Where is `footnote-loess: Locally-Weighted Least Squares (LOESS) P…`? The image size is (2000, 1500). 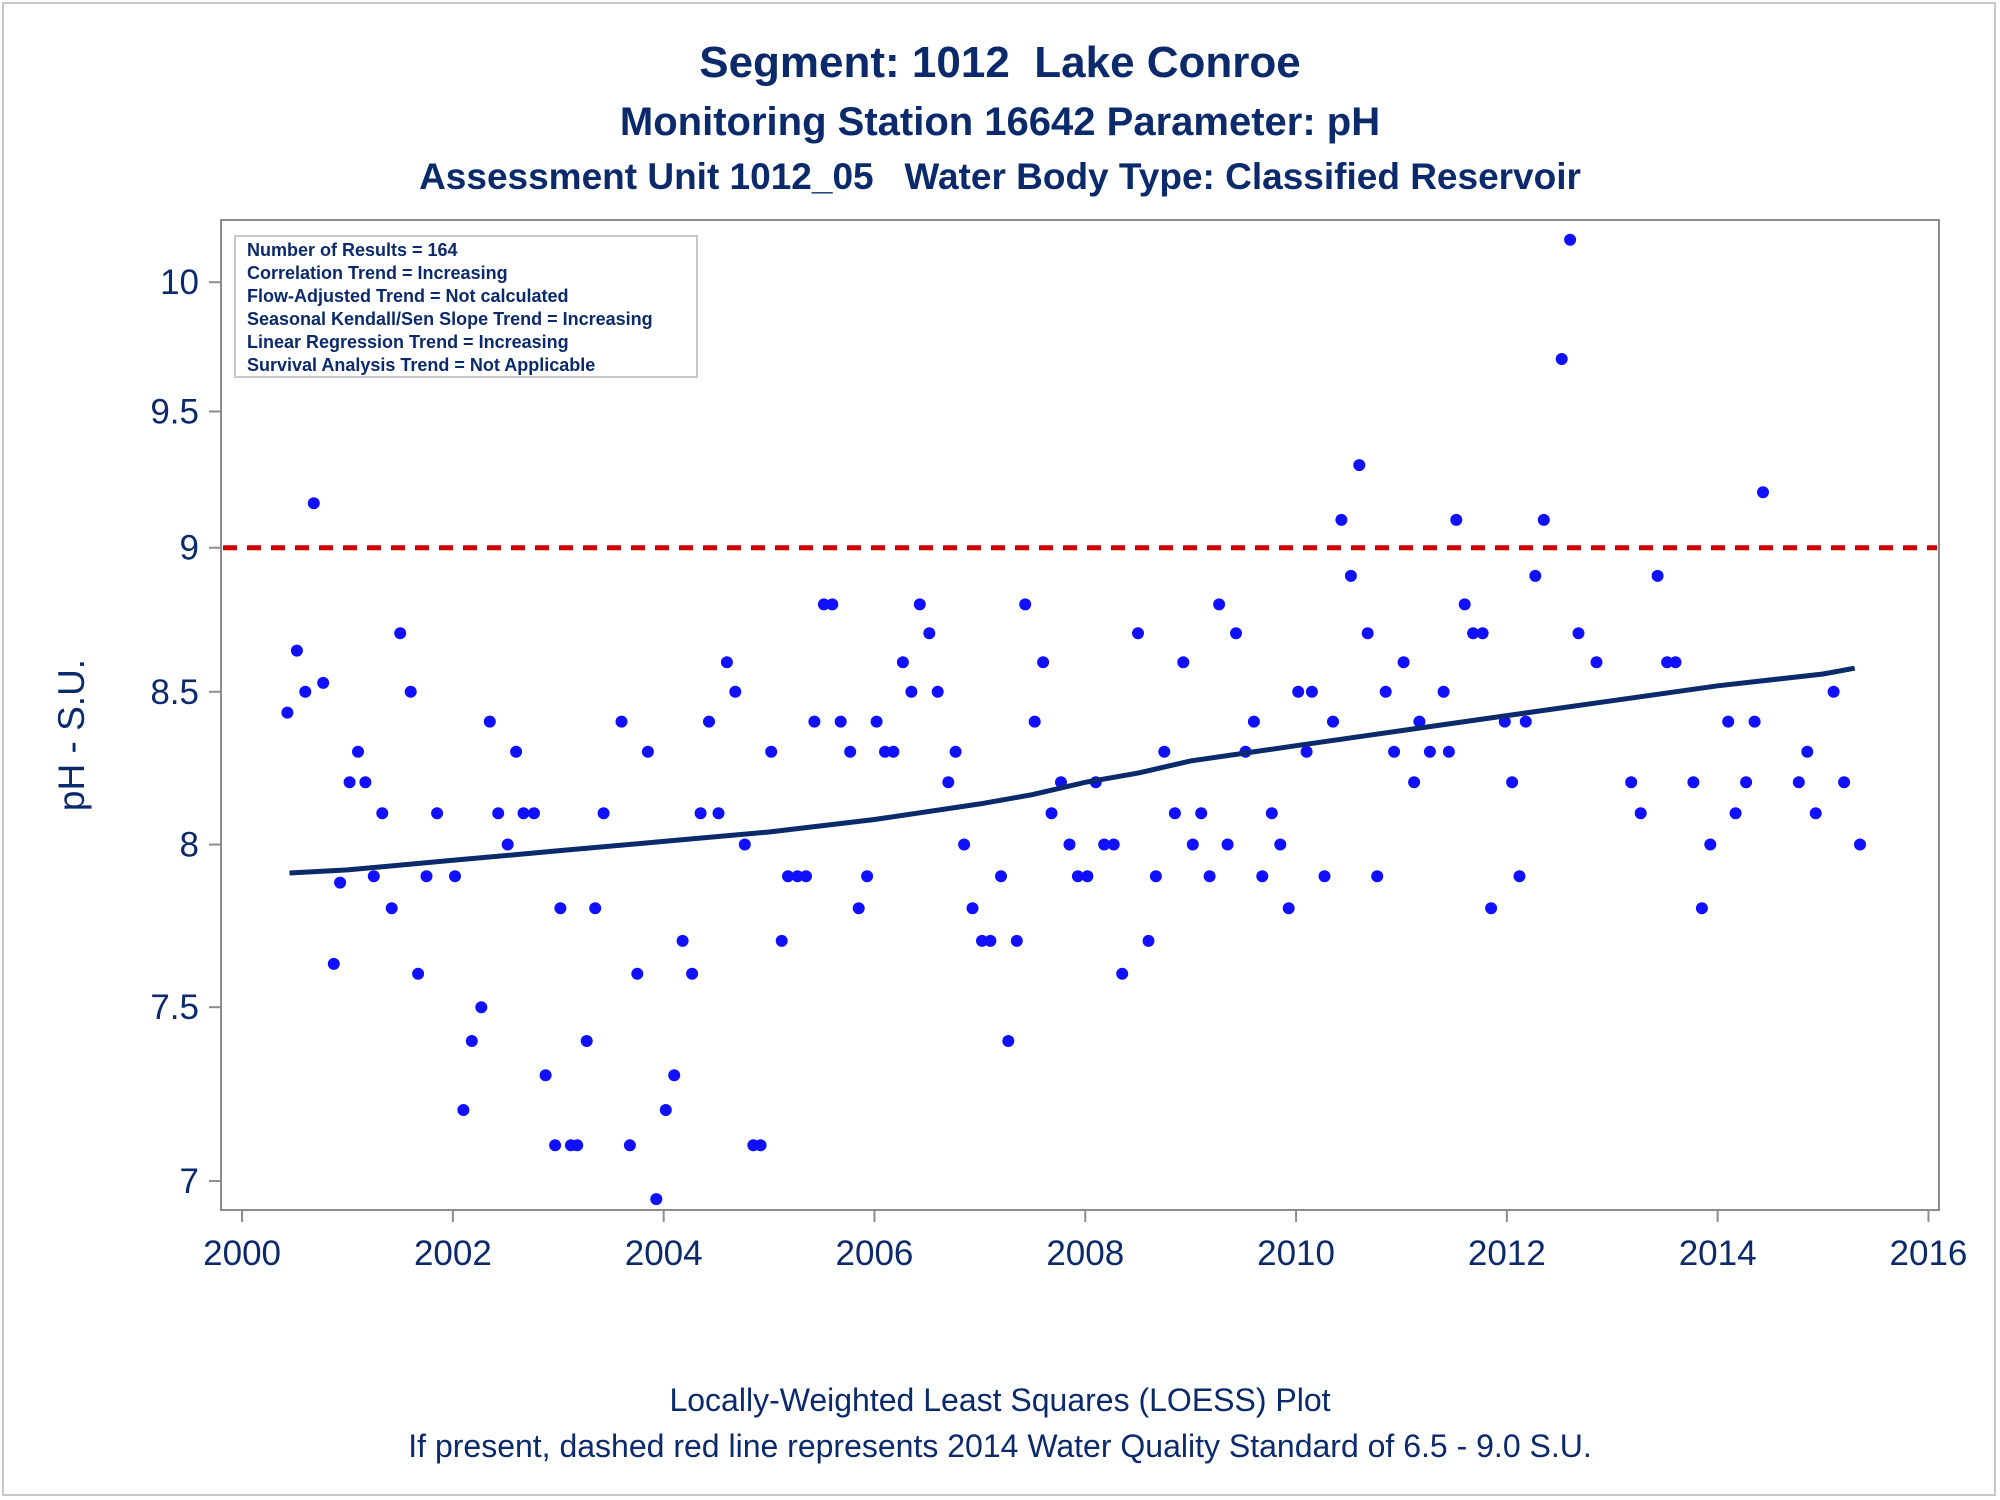 footnote-loess: Locally-Weighted Least Squares (LOESS) P… is located at coordinates (1000, 1400).